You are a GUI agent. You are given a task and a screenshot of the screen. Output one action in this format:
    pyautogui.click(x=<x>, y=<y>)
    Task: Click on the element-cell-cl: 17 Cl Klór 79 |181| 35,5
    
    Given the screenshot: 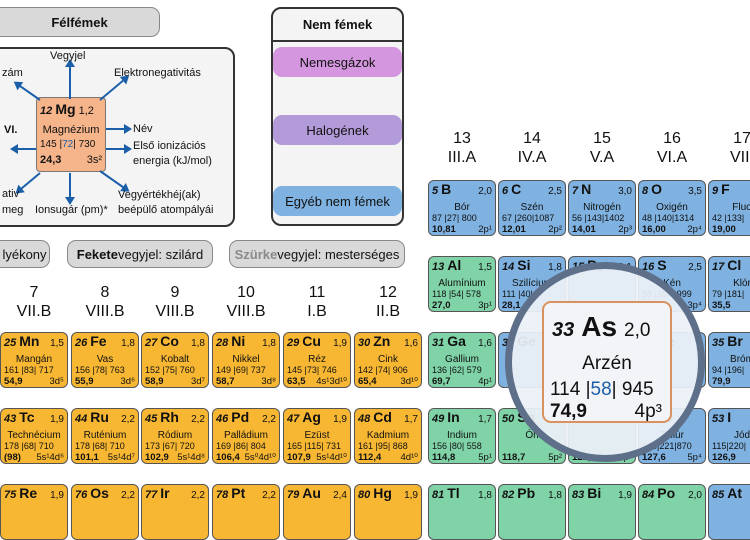 What is the action you would take?
    pyautogui.click(x=729, y=284)
    